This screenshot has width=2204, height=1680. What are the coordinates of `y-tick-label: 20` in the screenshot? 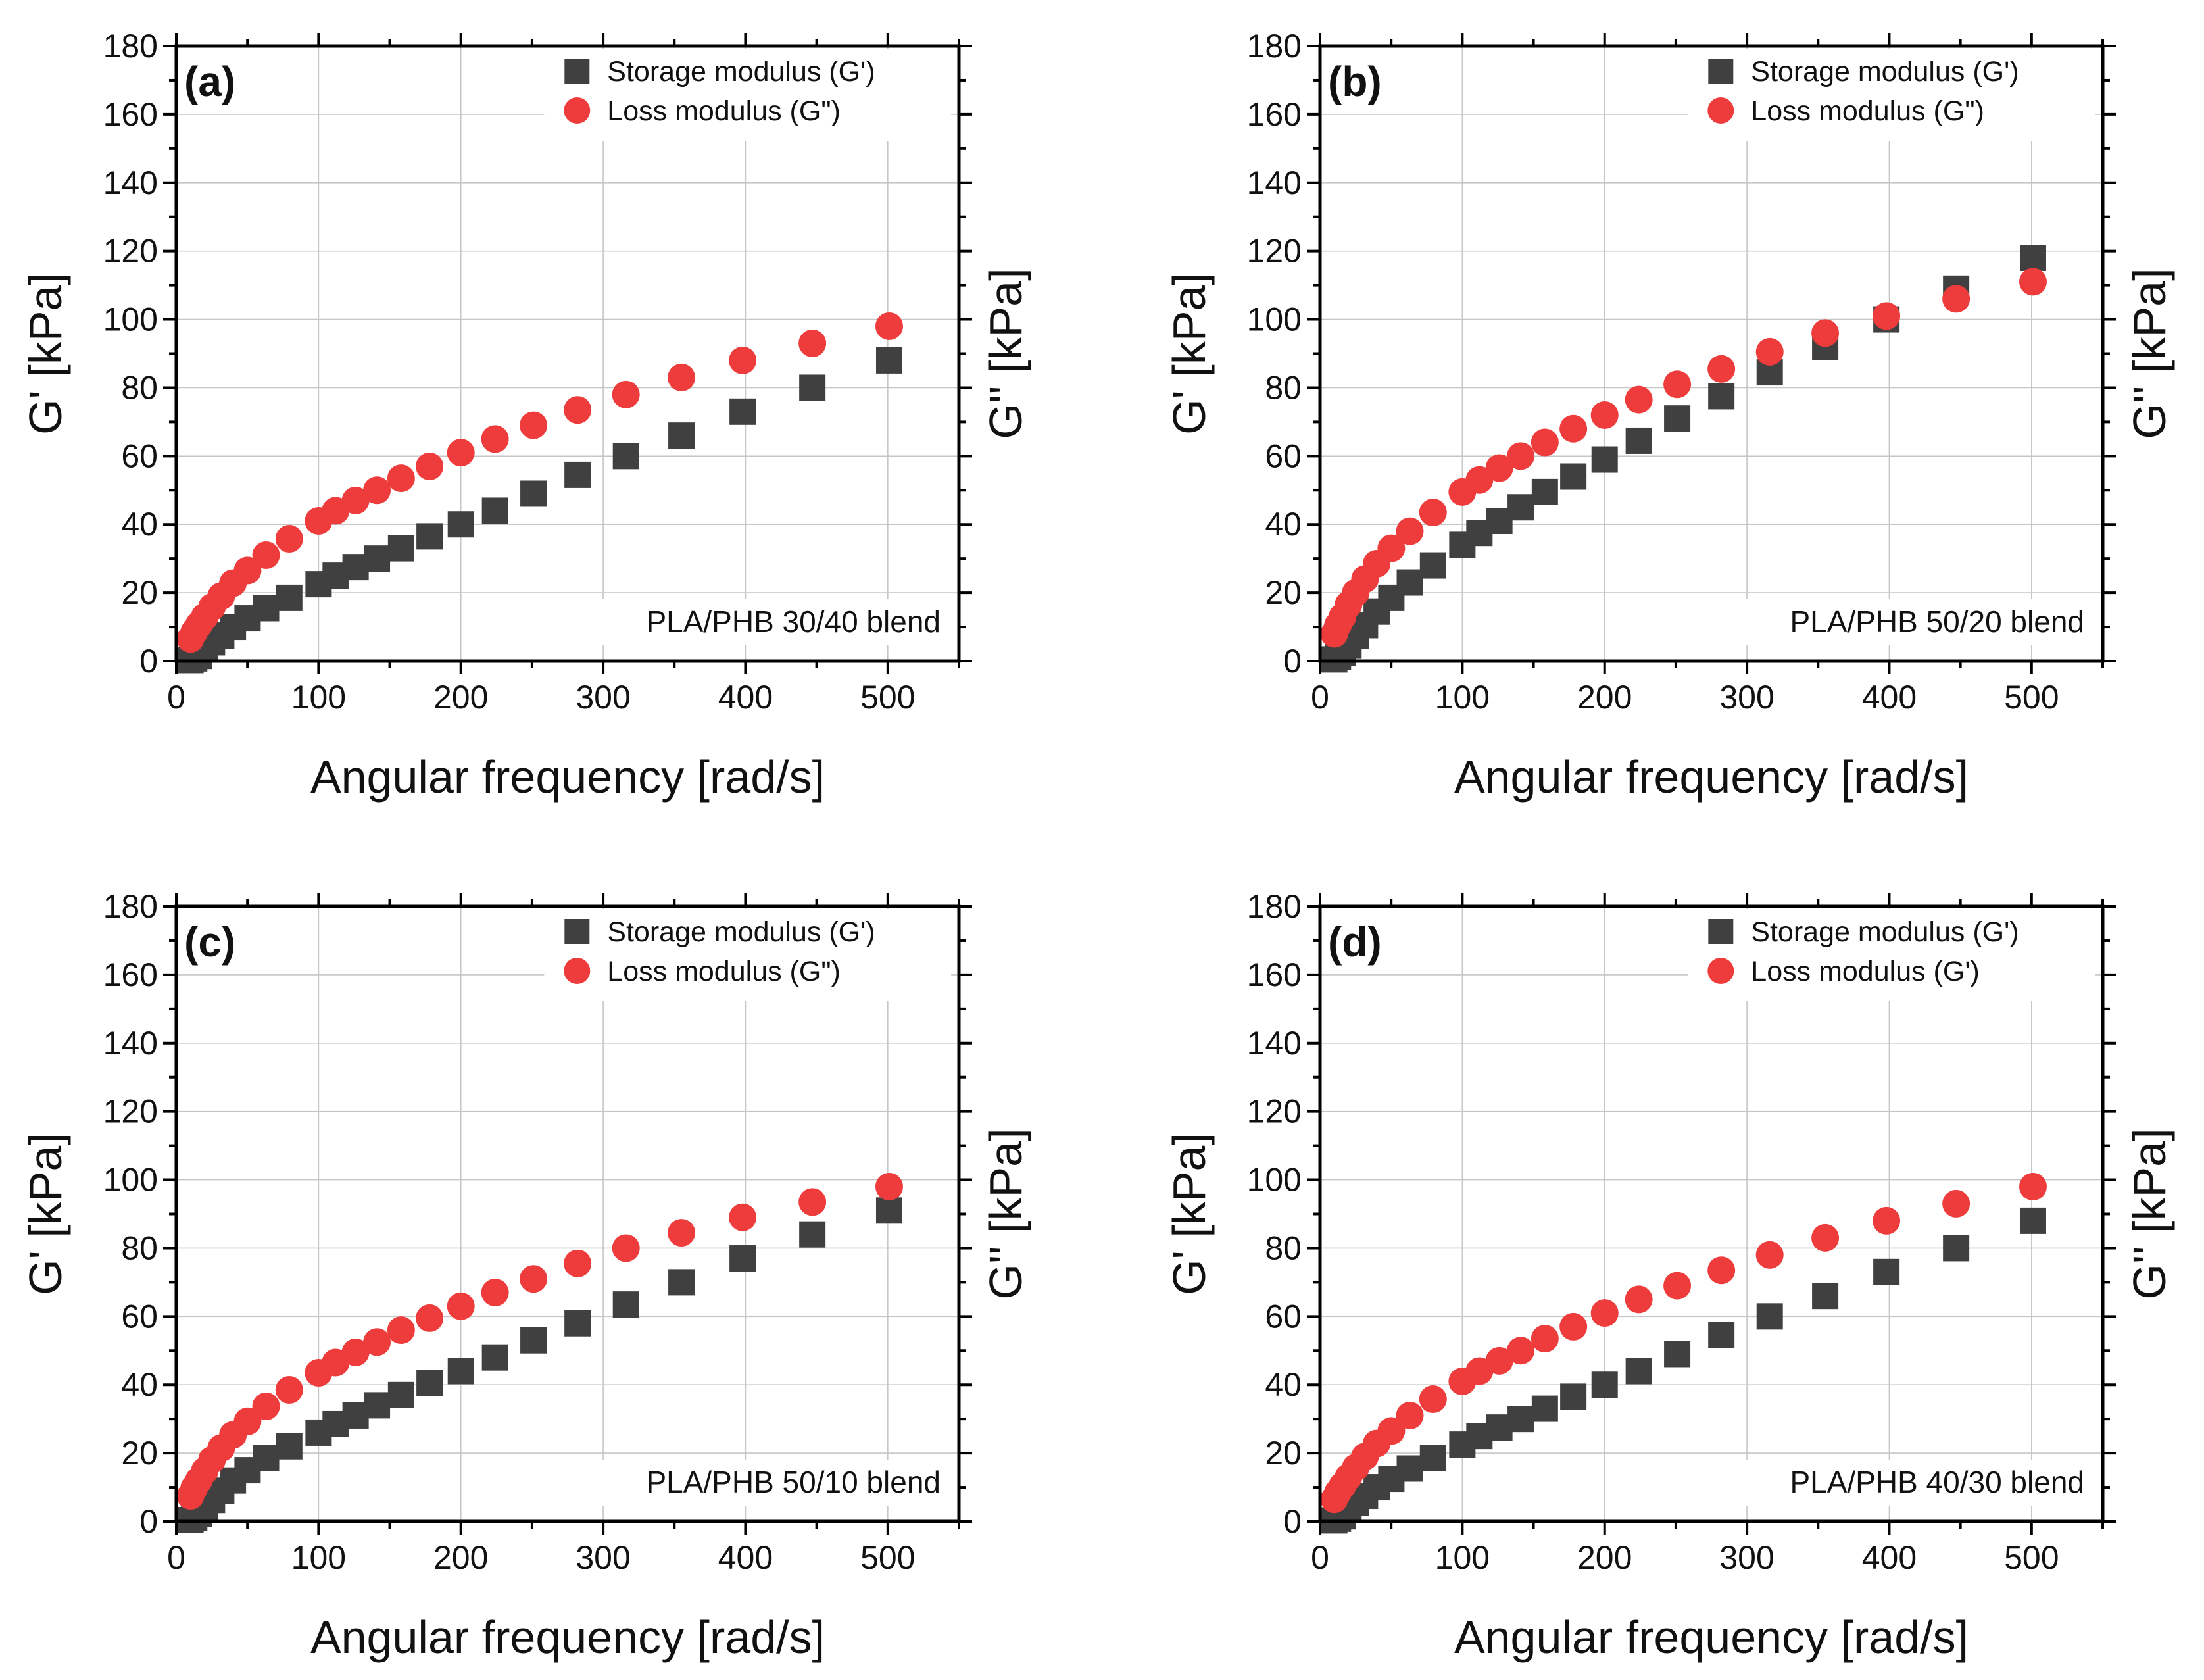 It's located at (1283, 592).